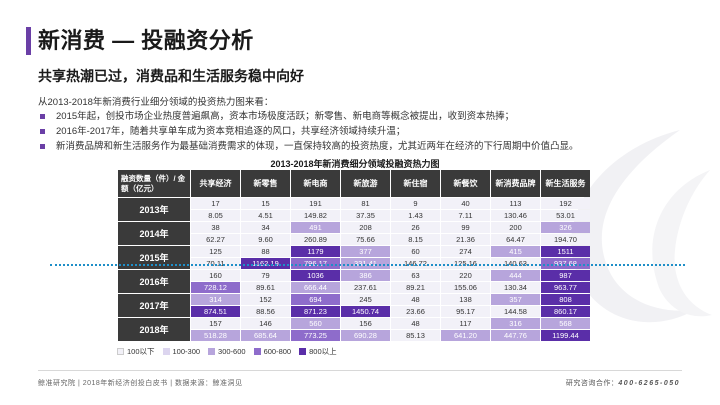 This screenshot has width=720, height=405. I want to click on dotted-divider, so click(367, 265).